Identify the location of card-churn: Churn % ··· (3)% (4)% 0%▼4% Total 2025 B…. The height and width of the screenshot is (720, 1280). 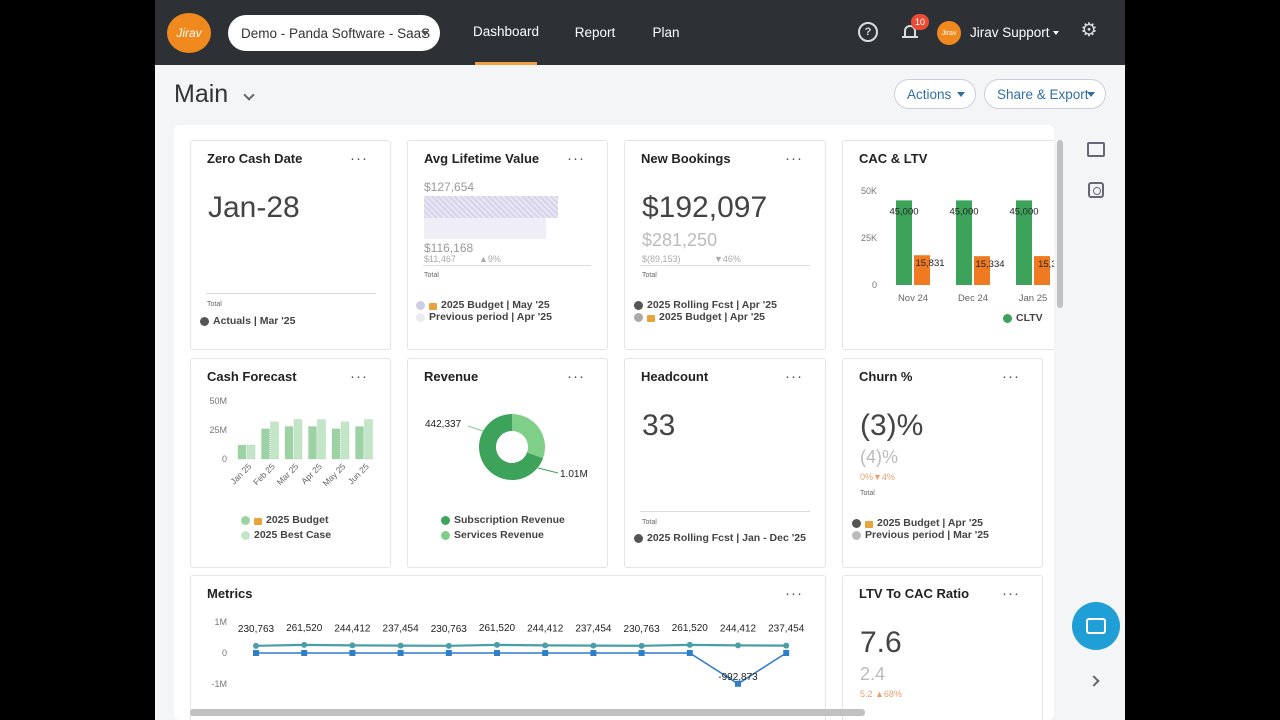
(942, 463).